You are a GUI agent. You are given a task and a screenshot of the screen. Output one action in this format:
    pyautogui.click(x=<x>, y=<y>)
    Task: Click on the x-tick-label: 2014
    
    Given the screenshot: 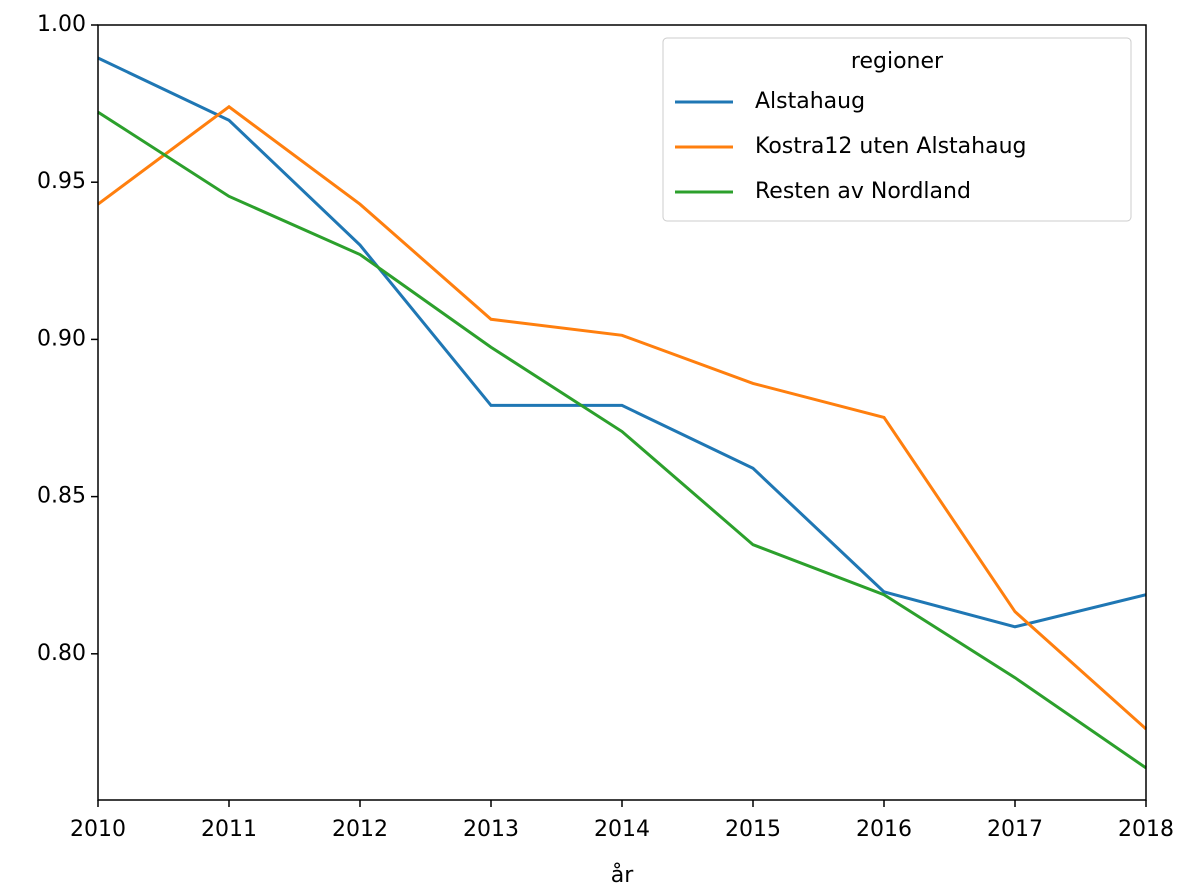 What is the action you would take?
    pyautogui.click(x=622, y=829)
    